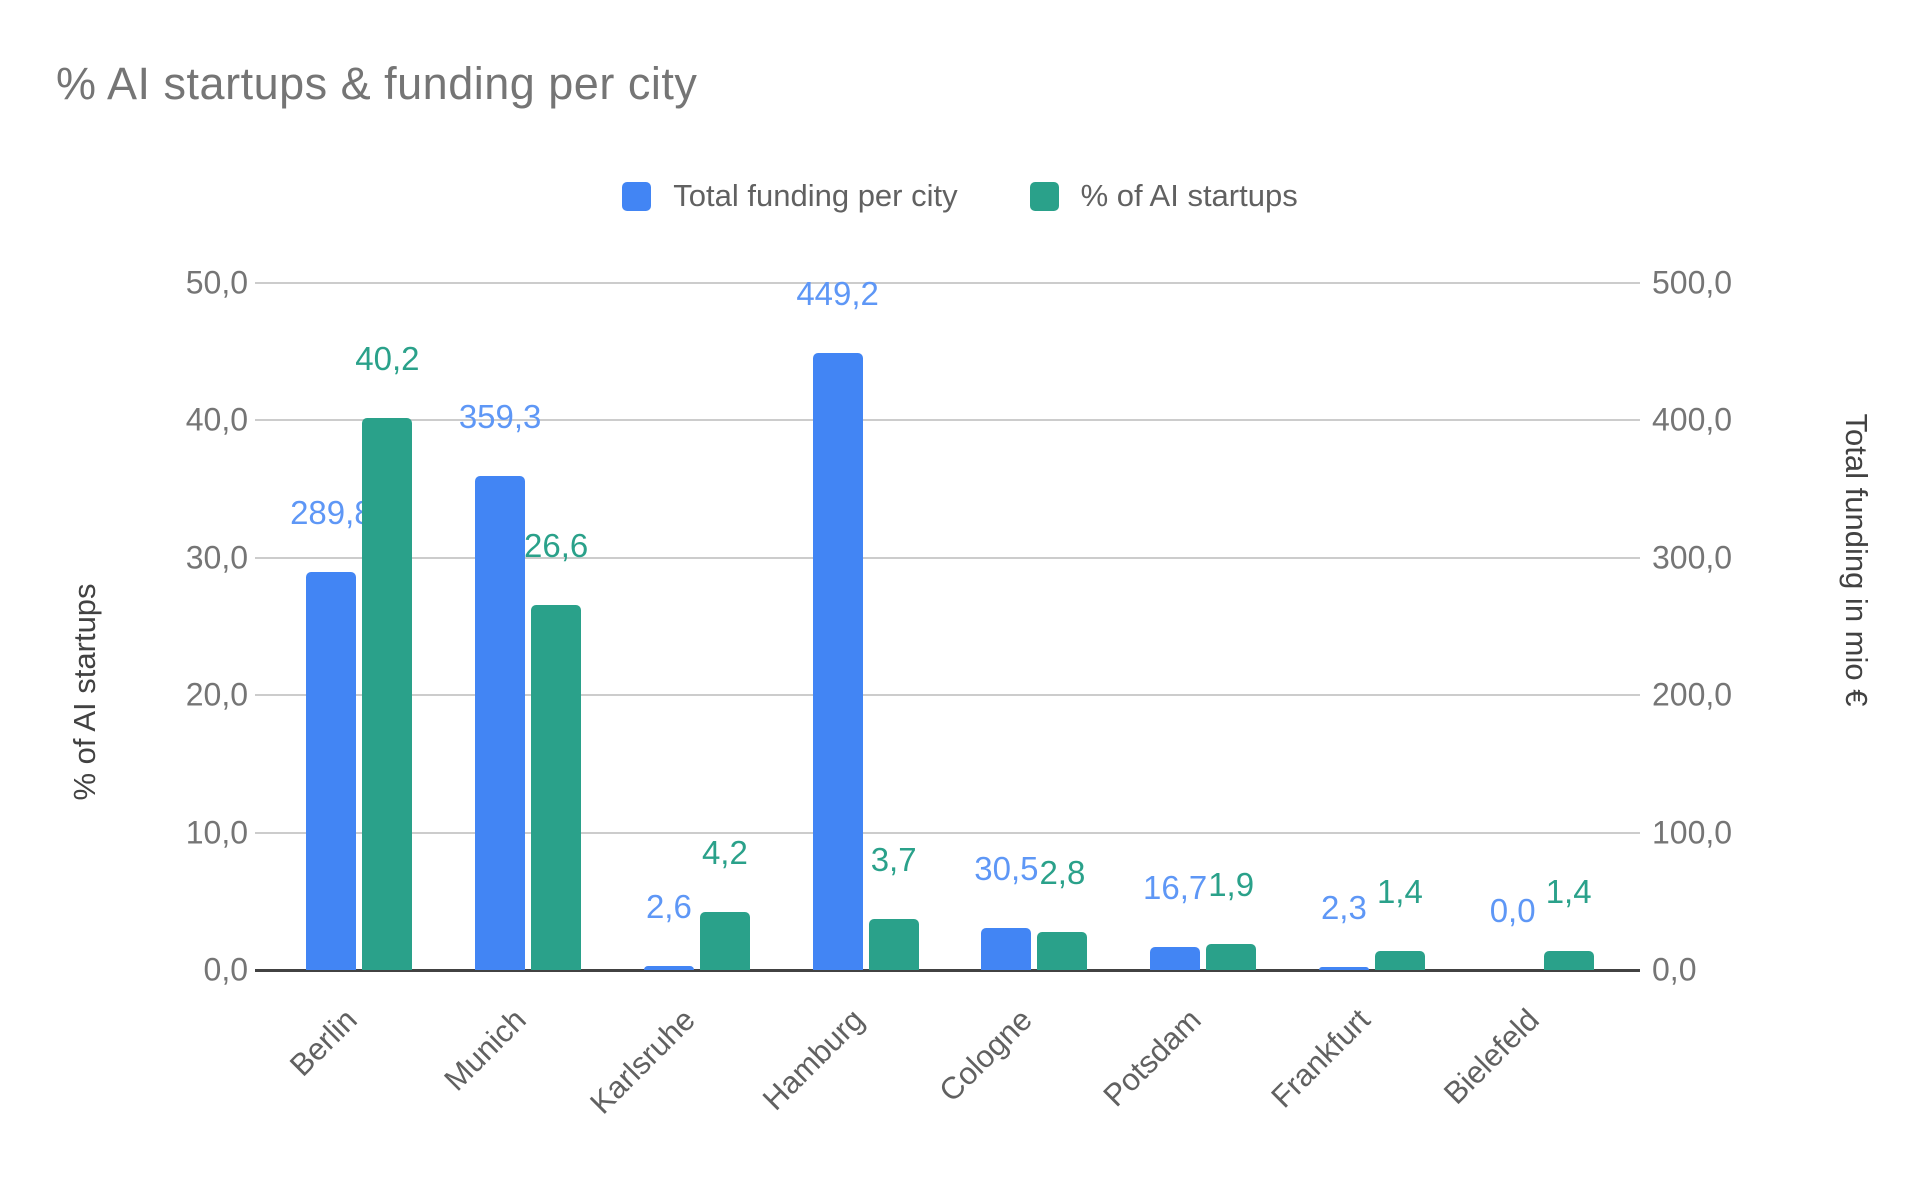  I want to click on left-axis-title: % of AI startups, so click(84, 692).